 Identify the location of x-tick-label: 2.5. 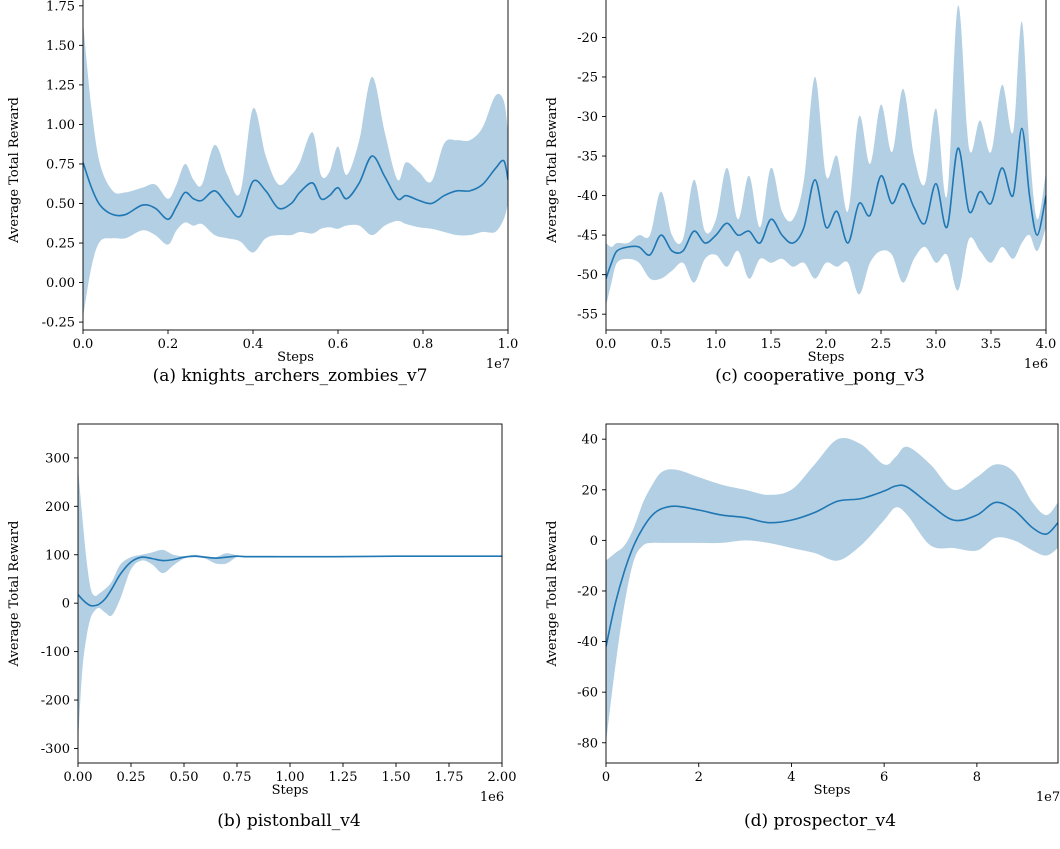
(881, 344).